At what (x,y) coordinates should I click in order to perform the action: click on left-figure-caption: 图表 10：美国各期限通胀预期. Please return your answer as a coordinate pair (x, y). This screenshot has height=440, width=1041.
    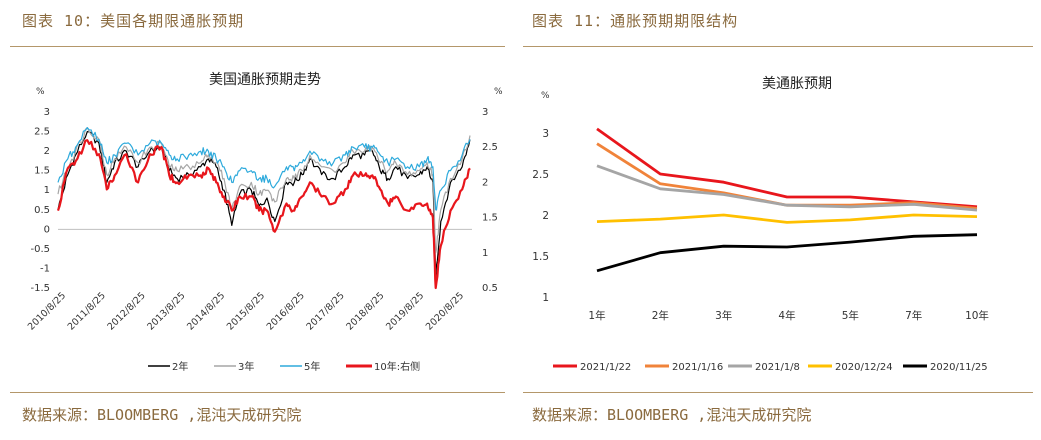
    Looking at the image, I should click on (133, 21).